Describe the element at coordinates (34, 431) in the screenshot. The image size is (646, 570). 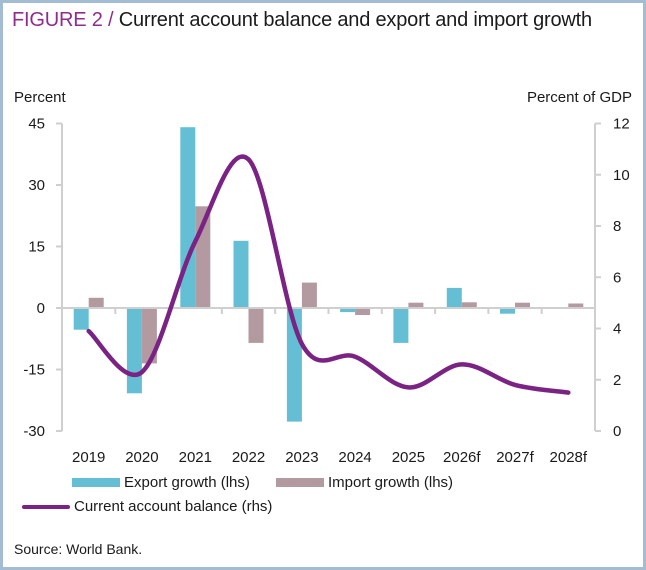
I see `left-axis-tick-label: -30` at that location.